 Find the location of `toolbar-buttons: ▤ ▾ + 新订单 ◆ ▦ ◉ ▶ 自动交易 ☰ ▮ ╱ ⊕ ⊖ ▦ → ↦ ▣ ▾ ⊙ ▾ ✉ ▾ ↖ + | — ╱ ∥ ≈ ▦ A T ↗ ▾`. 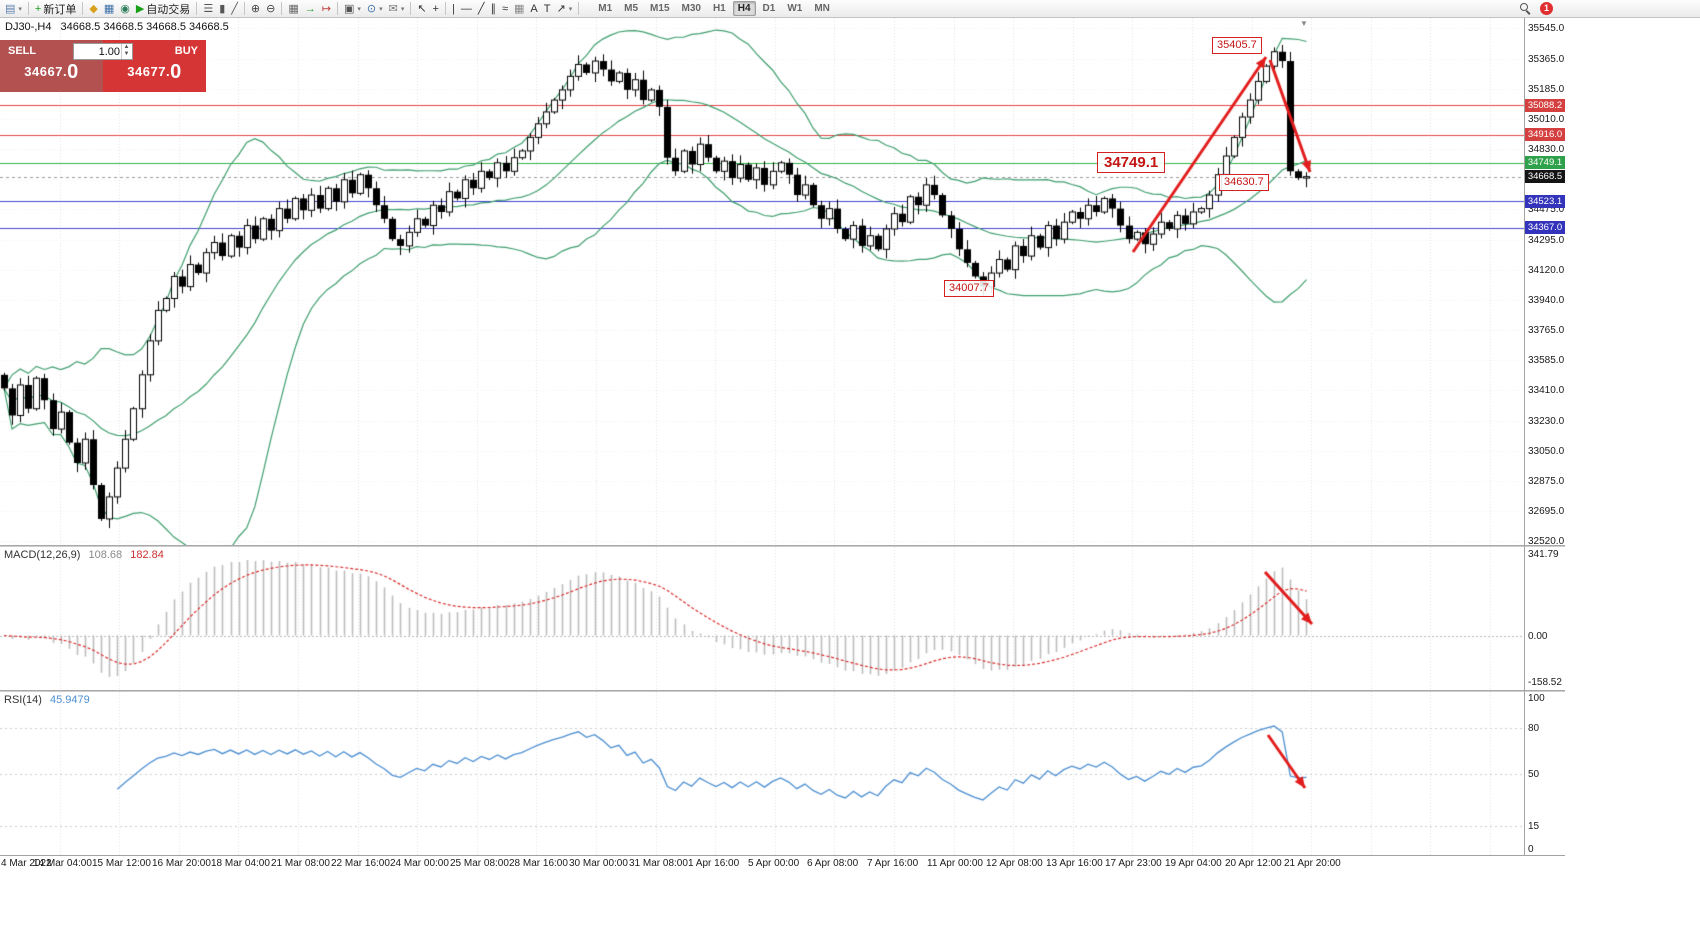

toolbar-buttons: ▤ ▾ + 新订单 ◆ ▦ ◉ ▶ 自动交易 ☰ ▮ ╱ ⊕ ⊖ ▦ → ↦ ▣ ▾ ⊙ ▾ ✉ ▾ ↖ + | — ╱ ∥ ≈ ▦ A T ↗ ▾ is located at coordinates (292, 9).